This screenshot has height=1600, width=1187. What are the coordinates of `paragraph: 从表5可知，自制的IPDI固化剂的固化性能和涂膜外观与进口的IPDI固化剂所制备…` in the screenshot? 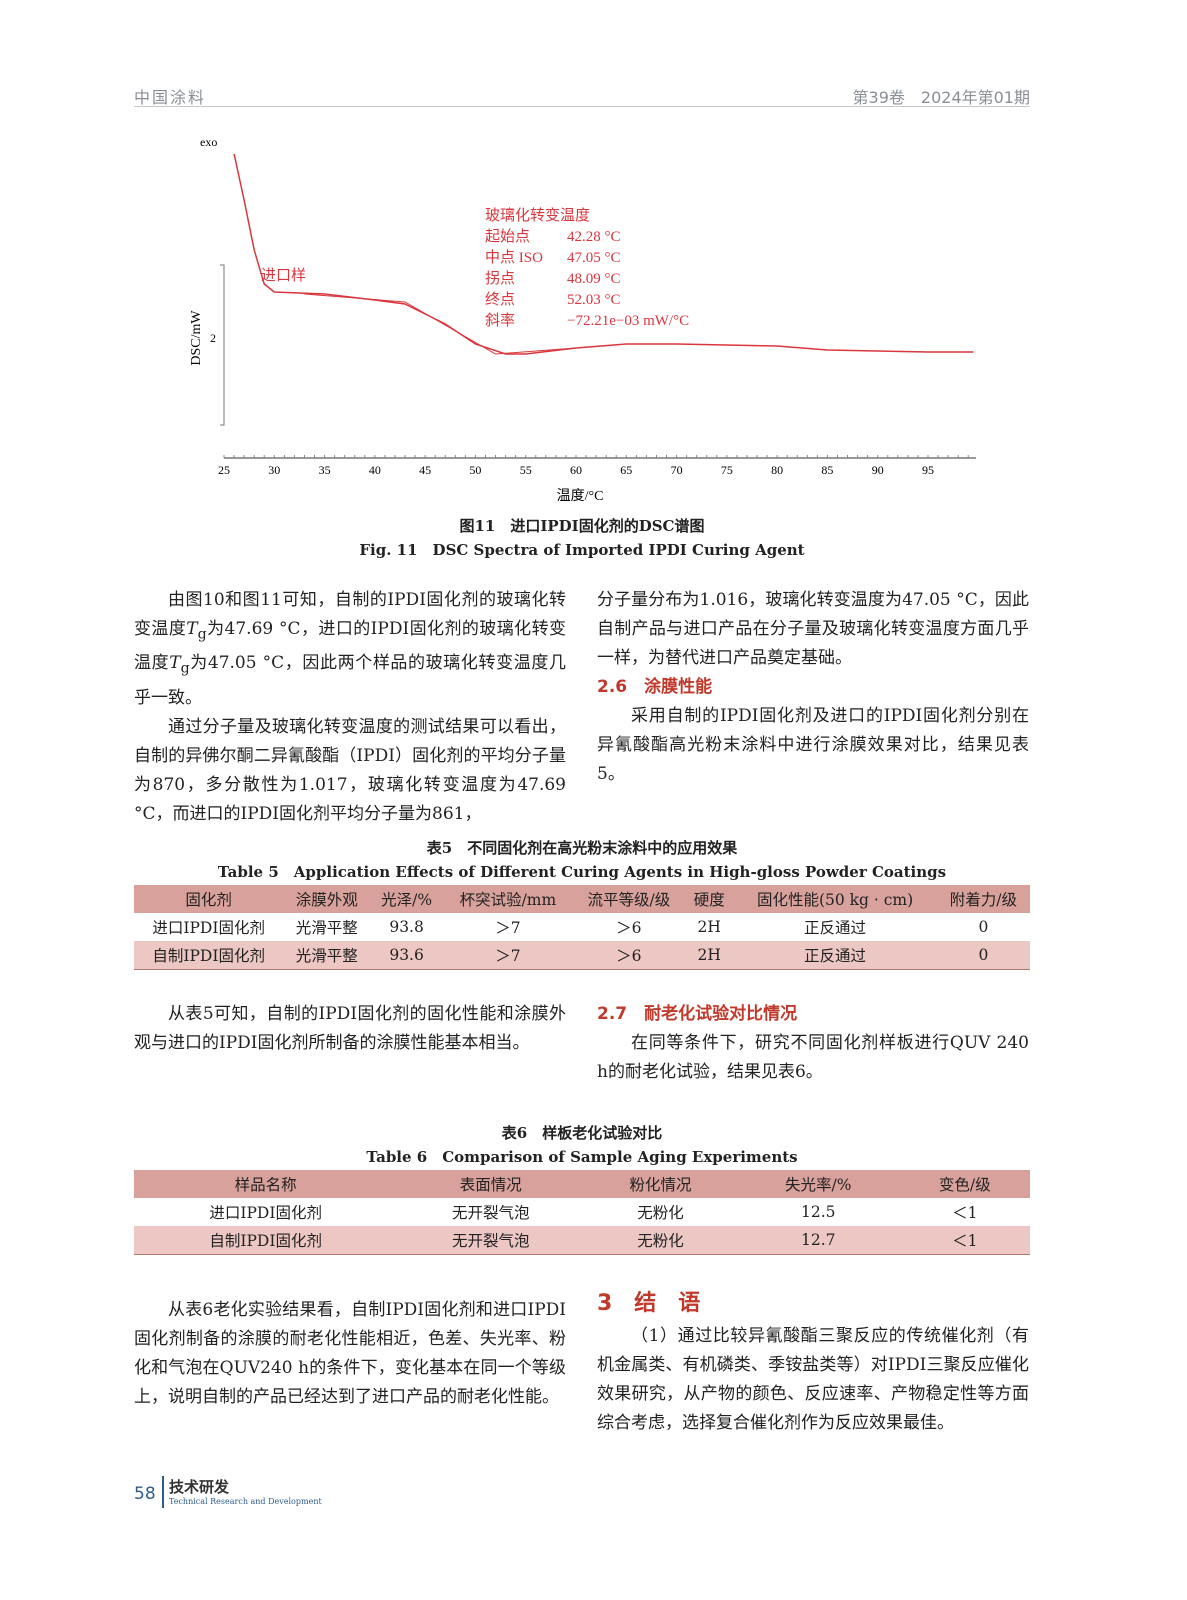 It's located at (350, 1028).